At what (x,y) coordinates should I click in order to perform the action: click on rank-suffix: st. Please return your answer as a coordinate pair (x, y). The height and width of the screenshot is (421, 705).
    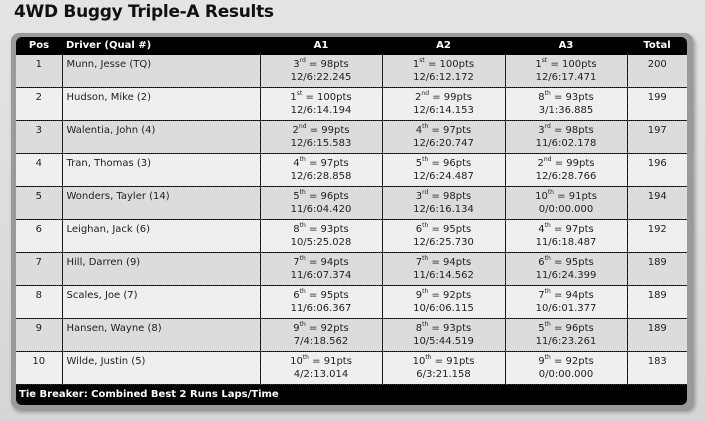
    Looking at the image, I should click on (544, 60).